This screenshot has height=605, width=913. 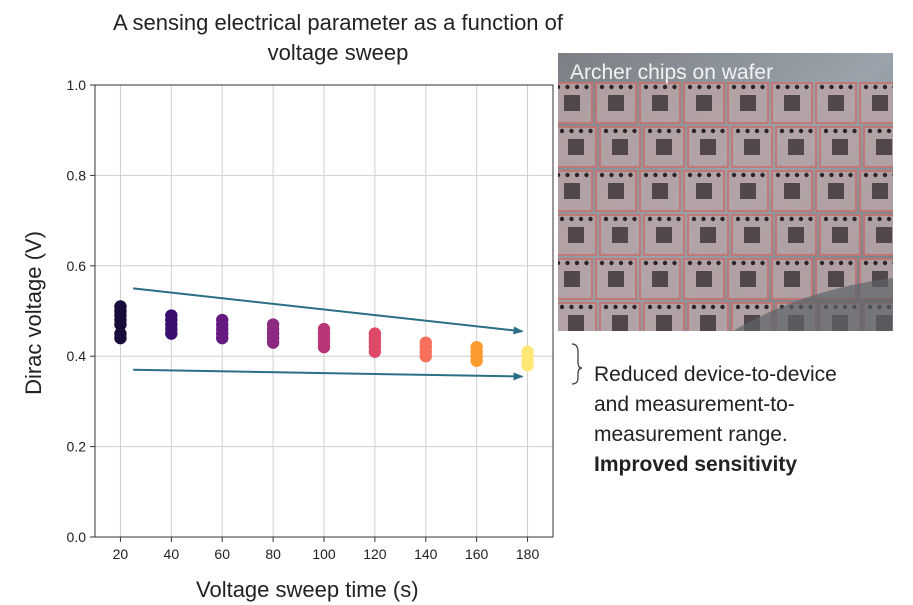 What do you see at coordinates (33, 313) in the screenshot?
I see `y-axis-label: Dirac voltage (V)` at bounding box center [33, 313].